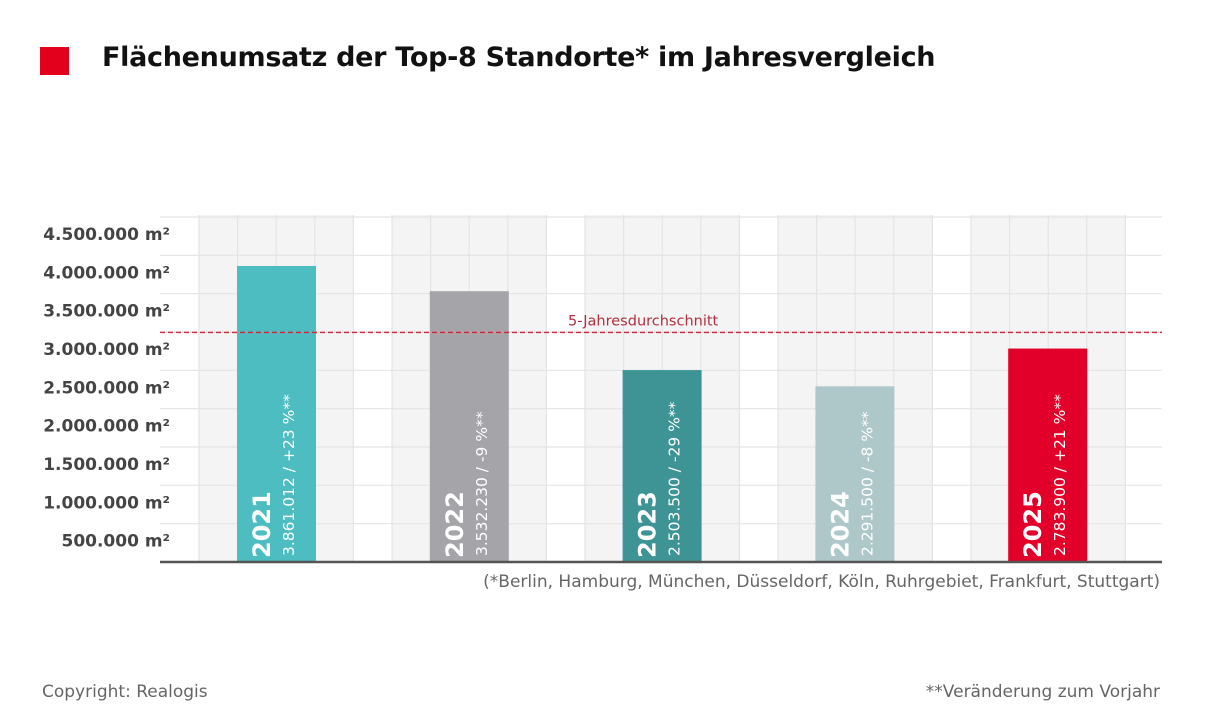 This screenshot has height=709, width=1205. Describe the element at coordinates (469, 426) in the screenshot. I see `bar-2022` at that location.